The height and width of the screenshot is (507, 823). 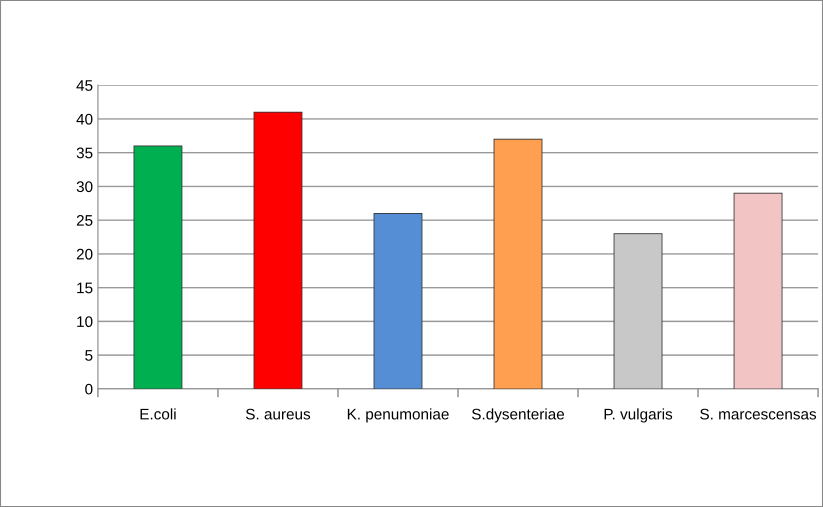 I want to click on y-tick-label: 0, so click(x=88, y=389).